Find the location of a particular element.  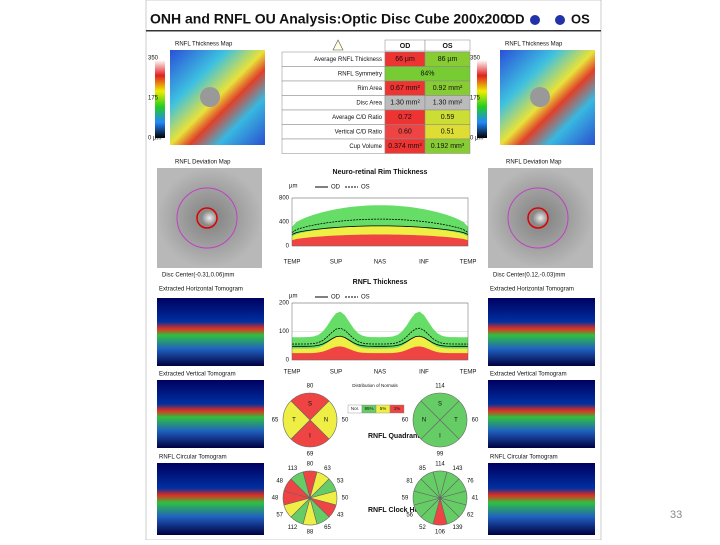

quadrant-letter: T is located at coordinates (456, 421).